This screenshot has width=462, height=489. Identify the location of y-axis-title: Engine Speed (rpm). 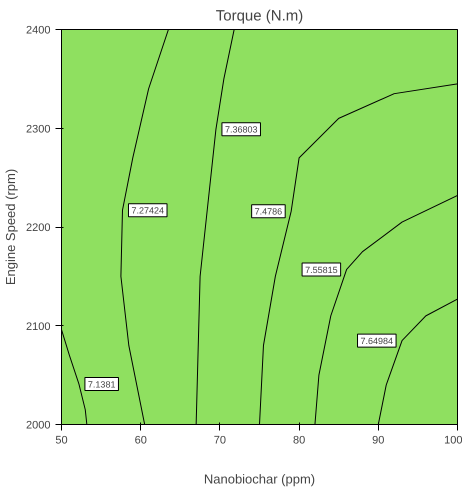
(10, 227).